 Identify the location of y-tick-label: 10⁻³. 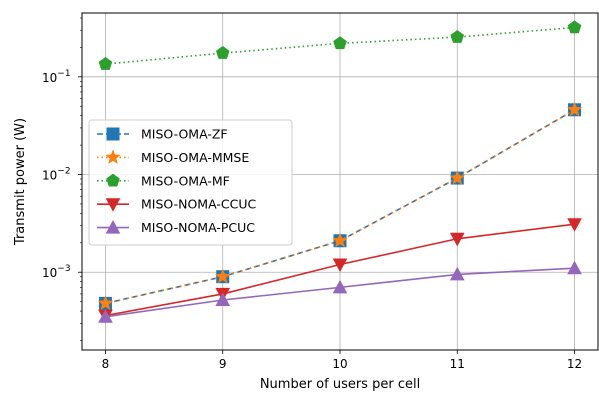
(56, 272).